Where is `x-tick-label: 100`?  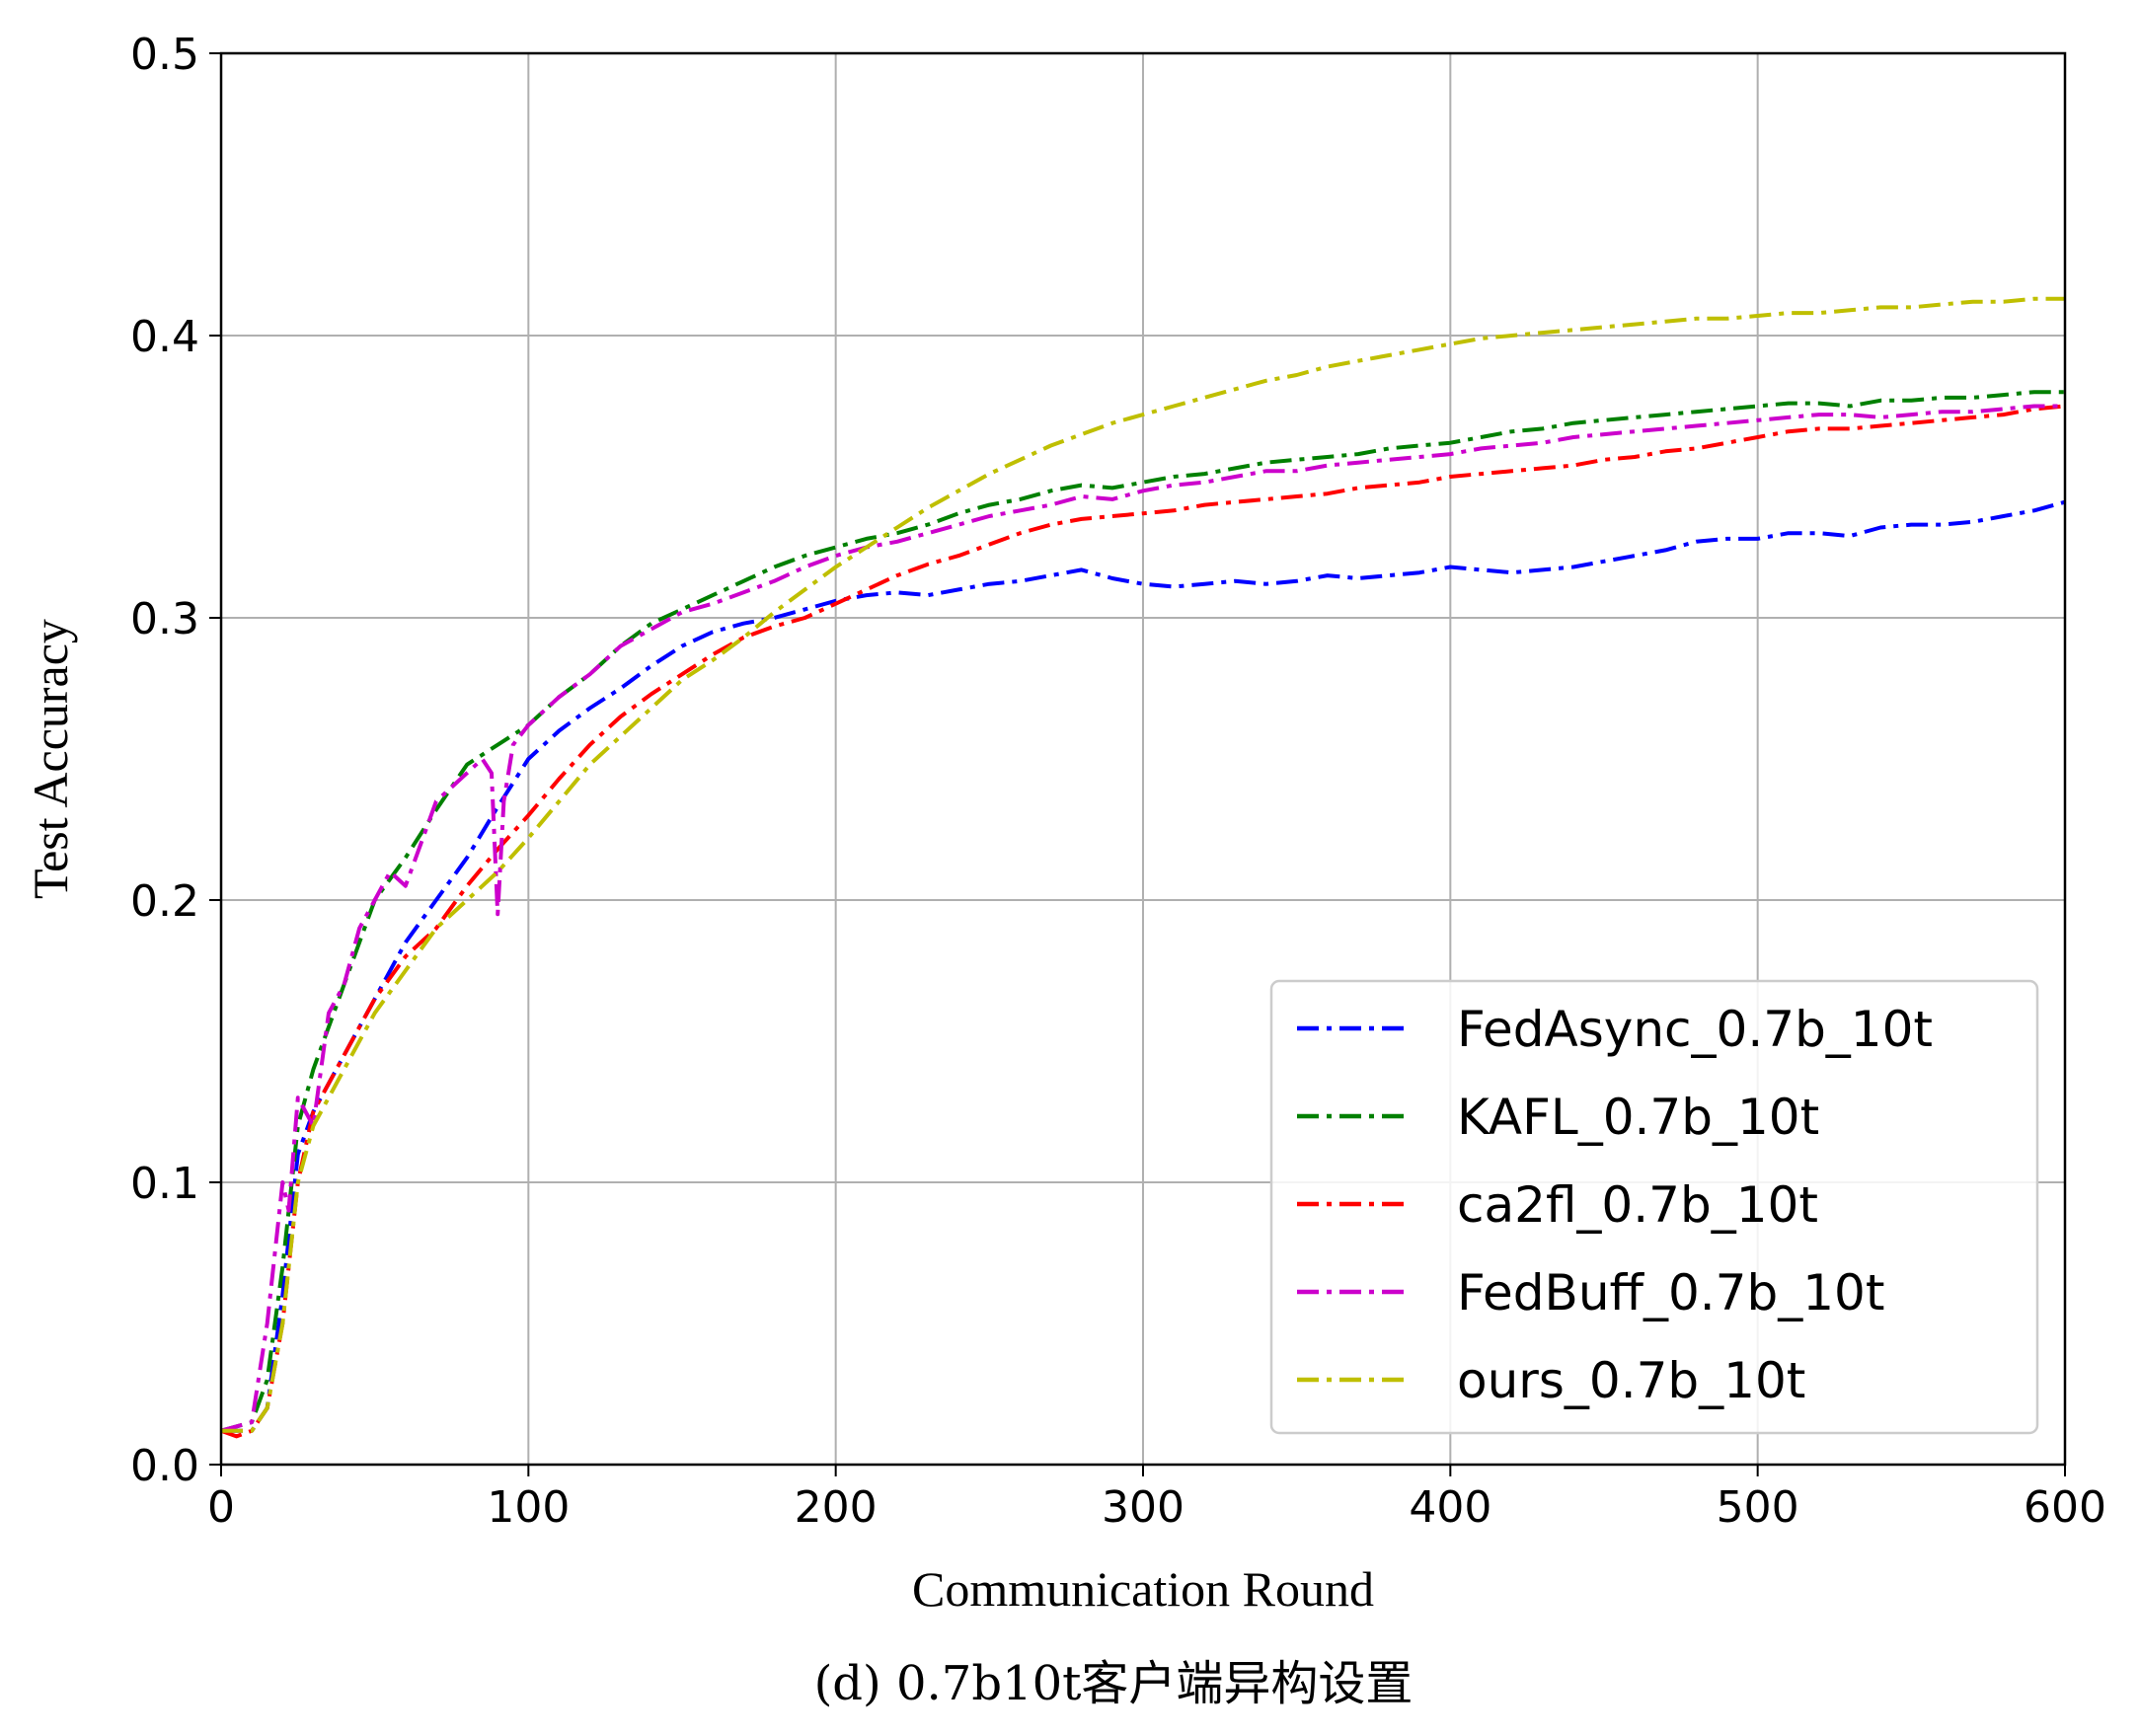
x-tick-label: 100 is located at coordinates (528, 1507).